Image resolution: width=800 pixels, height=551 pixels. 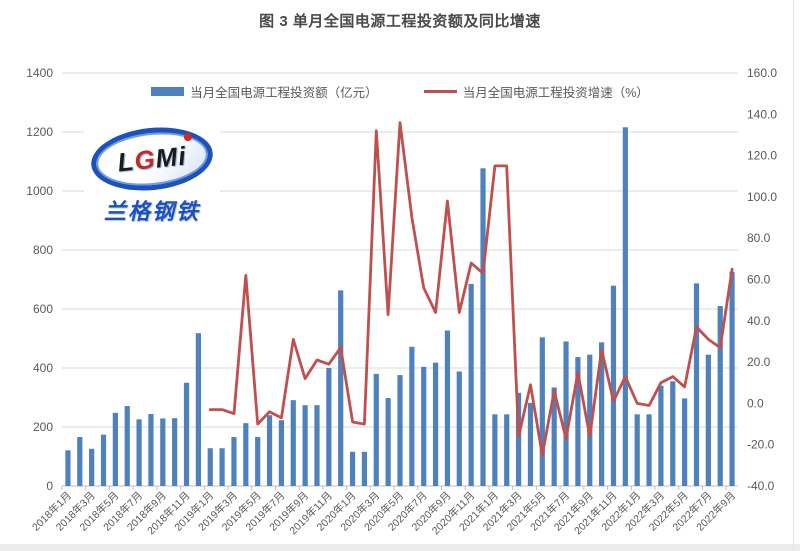 What do you see at coordinates (762, 156) in the screenshot?
I see `svg-text: 120.0` at bounding box center [762, 156].